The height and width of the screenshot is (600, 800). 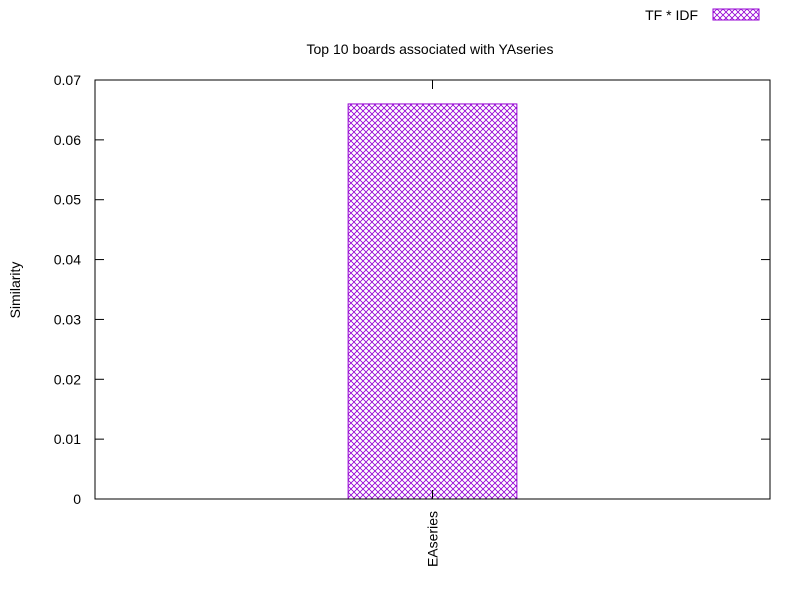 What do you see at coordinates (67, 260) in the screenshot?
I see `y-tick-label: 0.04` at bounding box center [67, 260].